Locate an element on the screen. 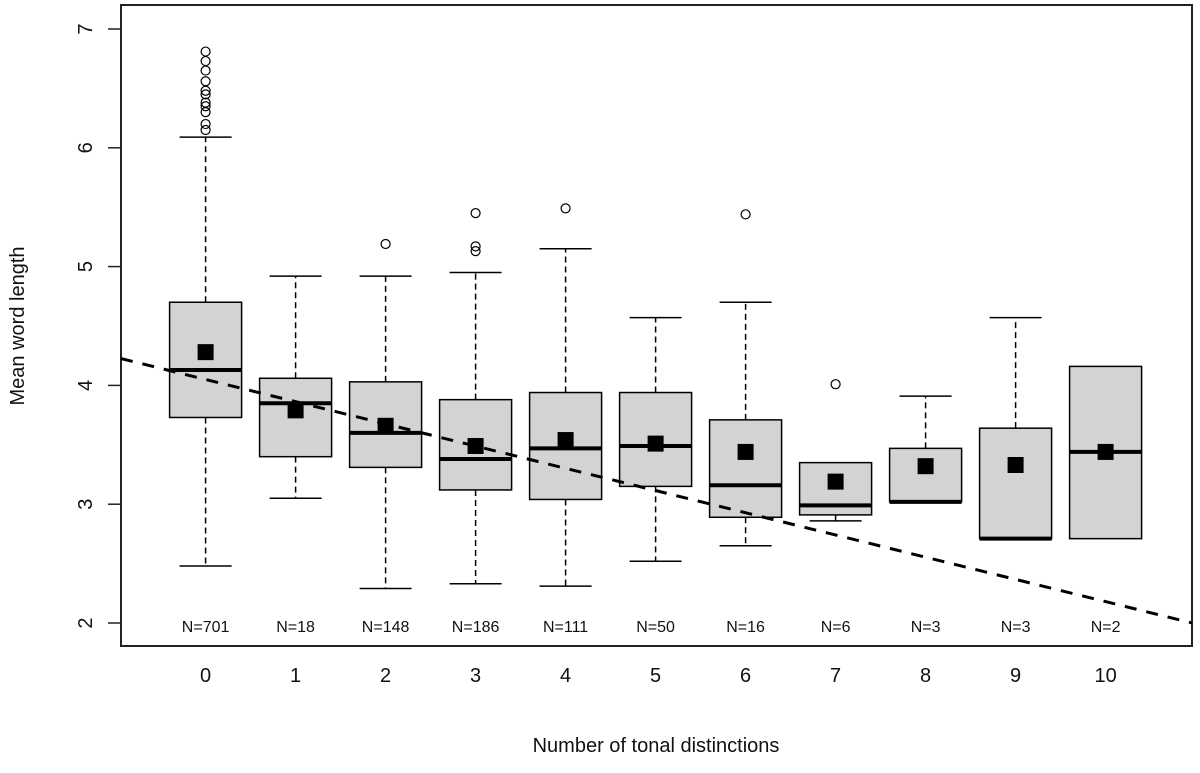 This screenshot has height=773, width=1200. count-label: N=18 is located at coordinates (295, 627).